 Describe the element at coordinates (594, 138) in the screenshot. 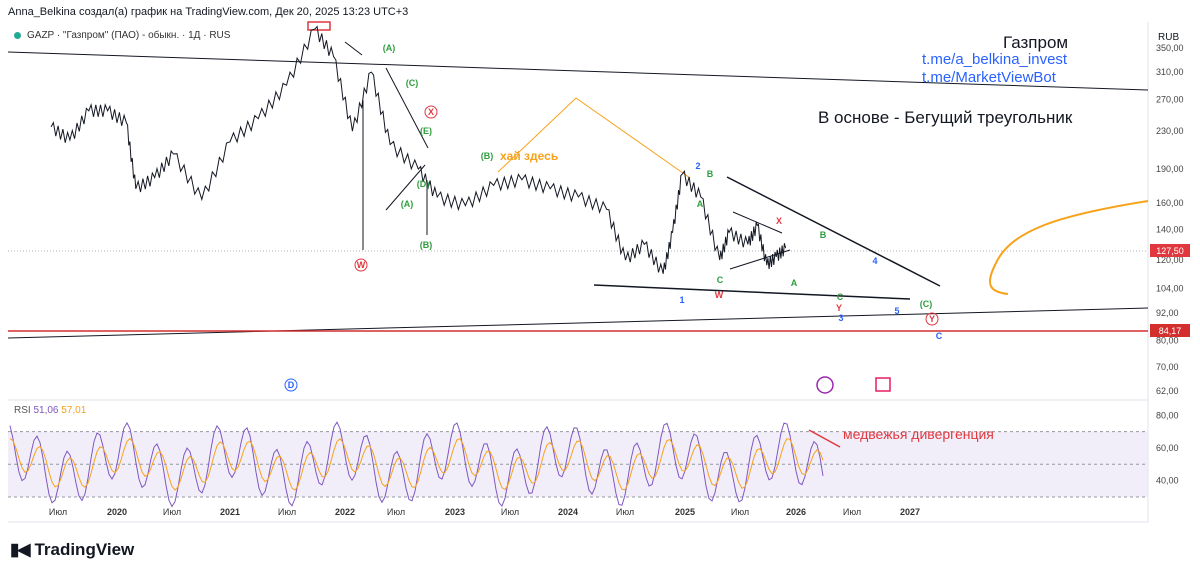

I see `orange-path` at that location.